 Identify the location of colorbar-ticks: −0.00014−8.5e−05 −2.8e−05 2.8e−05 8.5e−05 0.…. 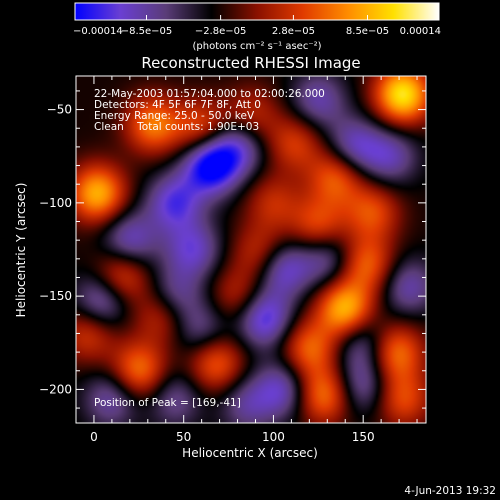
(257, 26).